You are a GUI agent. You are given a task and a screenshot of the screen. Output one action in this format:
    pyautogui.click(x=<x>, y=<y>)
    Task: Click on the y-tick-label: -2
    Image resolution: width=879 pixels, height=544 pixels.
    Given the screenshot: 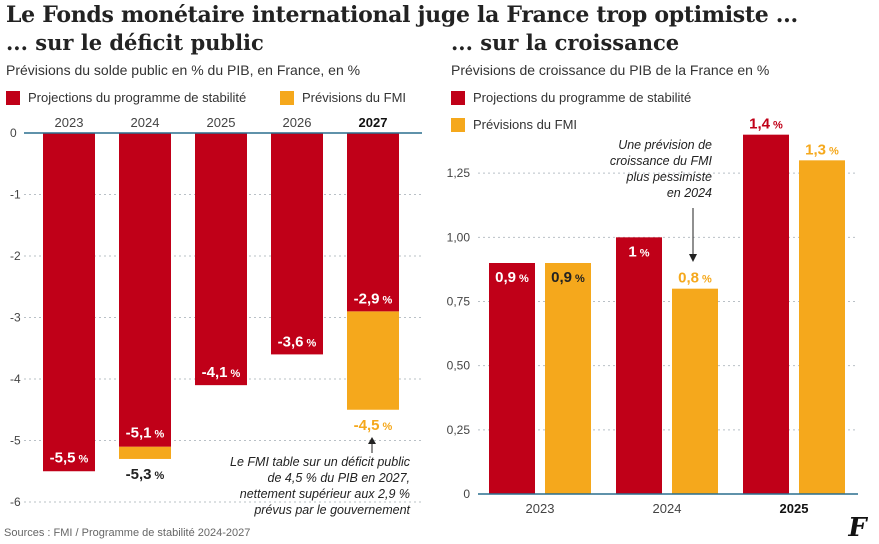 What is the action you would take?
    pyautogui.click(x=15, y=256)
    